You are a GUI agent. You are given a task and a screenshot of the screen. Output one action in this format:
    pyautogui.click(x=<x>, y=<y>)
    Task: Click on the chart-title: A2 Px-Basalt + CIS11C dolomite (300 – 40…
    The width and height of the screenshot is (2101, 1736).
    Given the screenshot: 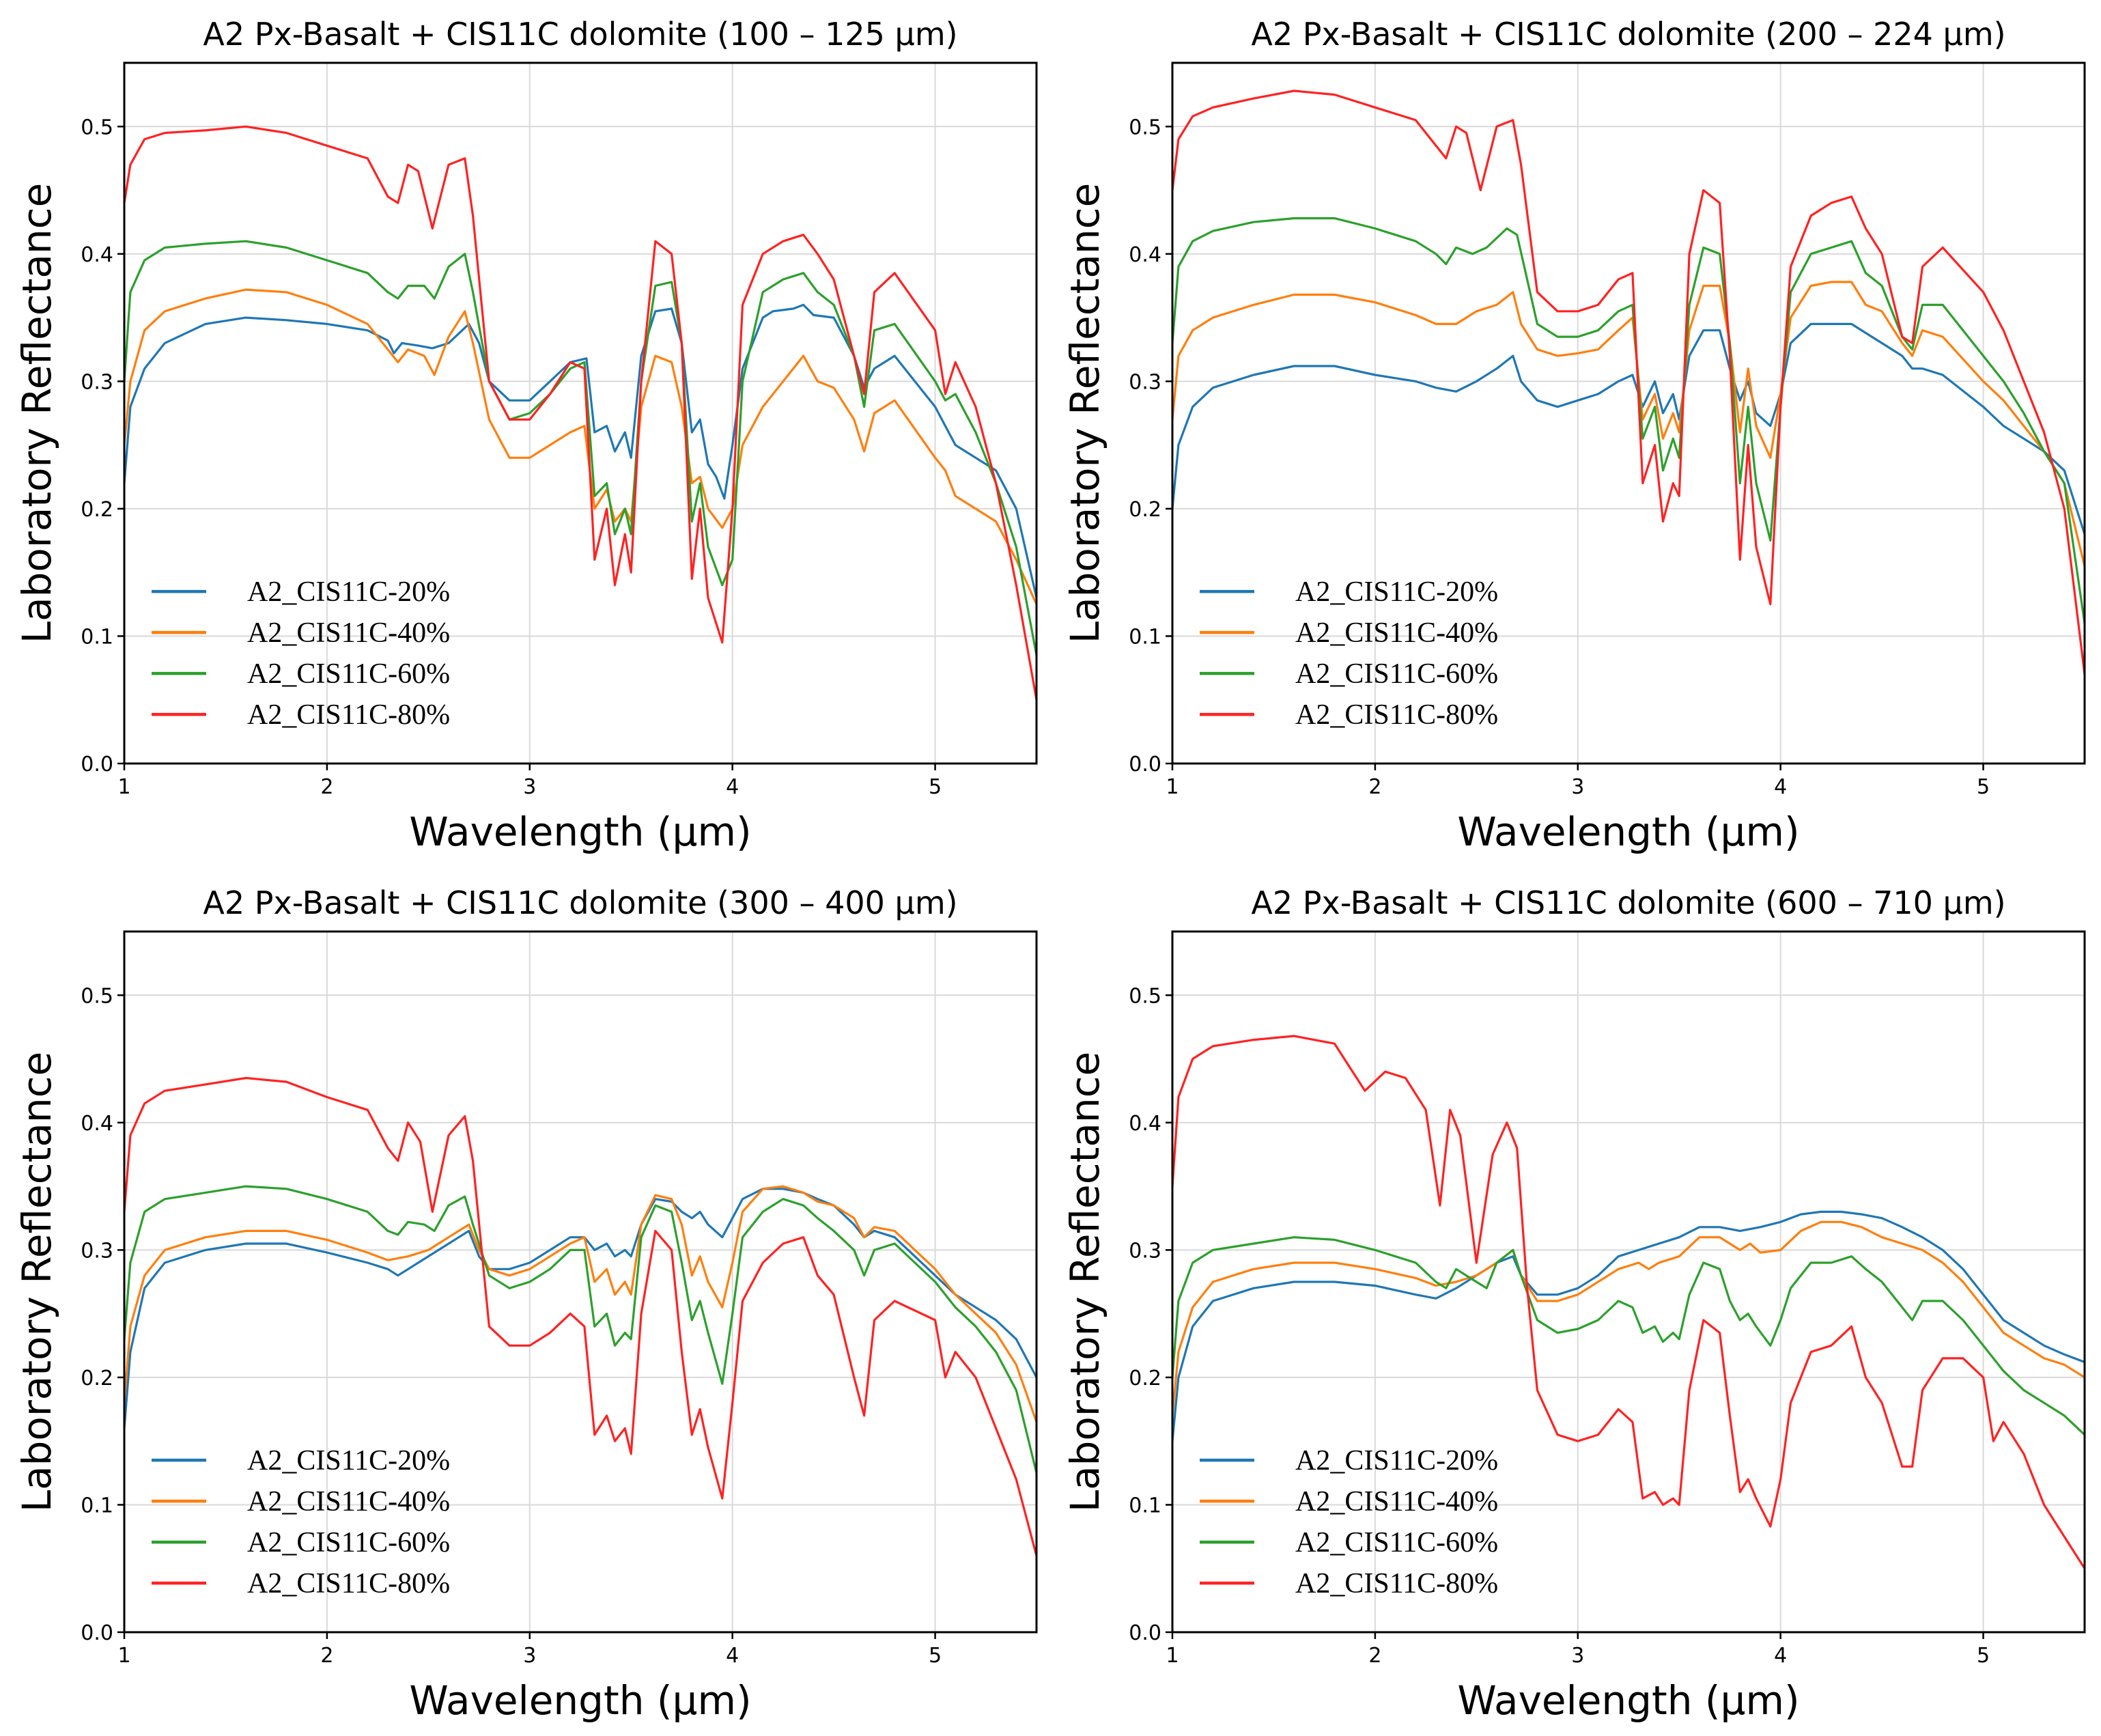 What is the action you would take?
    pyautogui.click(x=580, y=902)
    